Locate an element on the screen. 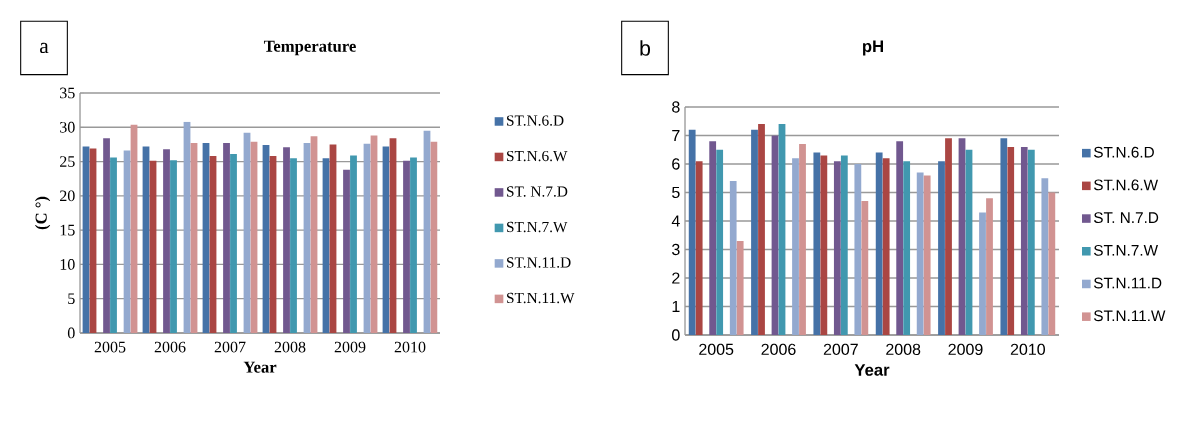 The height and width of the screenshot is (423, 1188). y-tick-label: 15 is located at coordinates (67, 230).